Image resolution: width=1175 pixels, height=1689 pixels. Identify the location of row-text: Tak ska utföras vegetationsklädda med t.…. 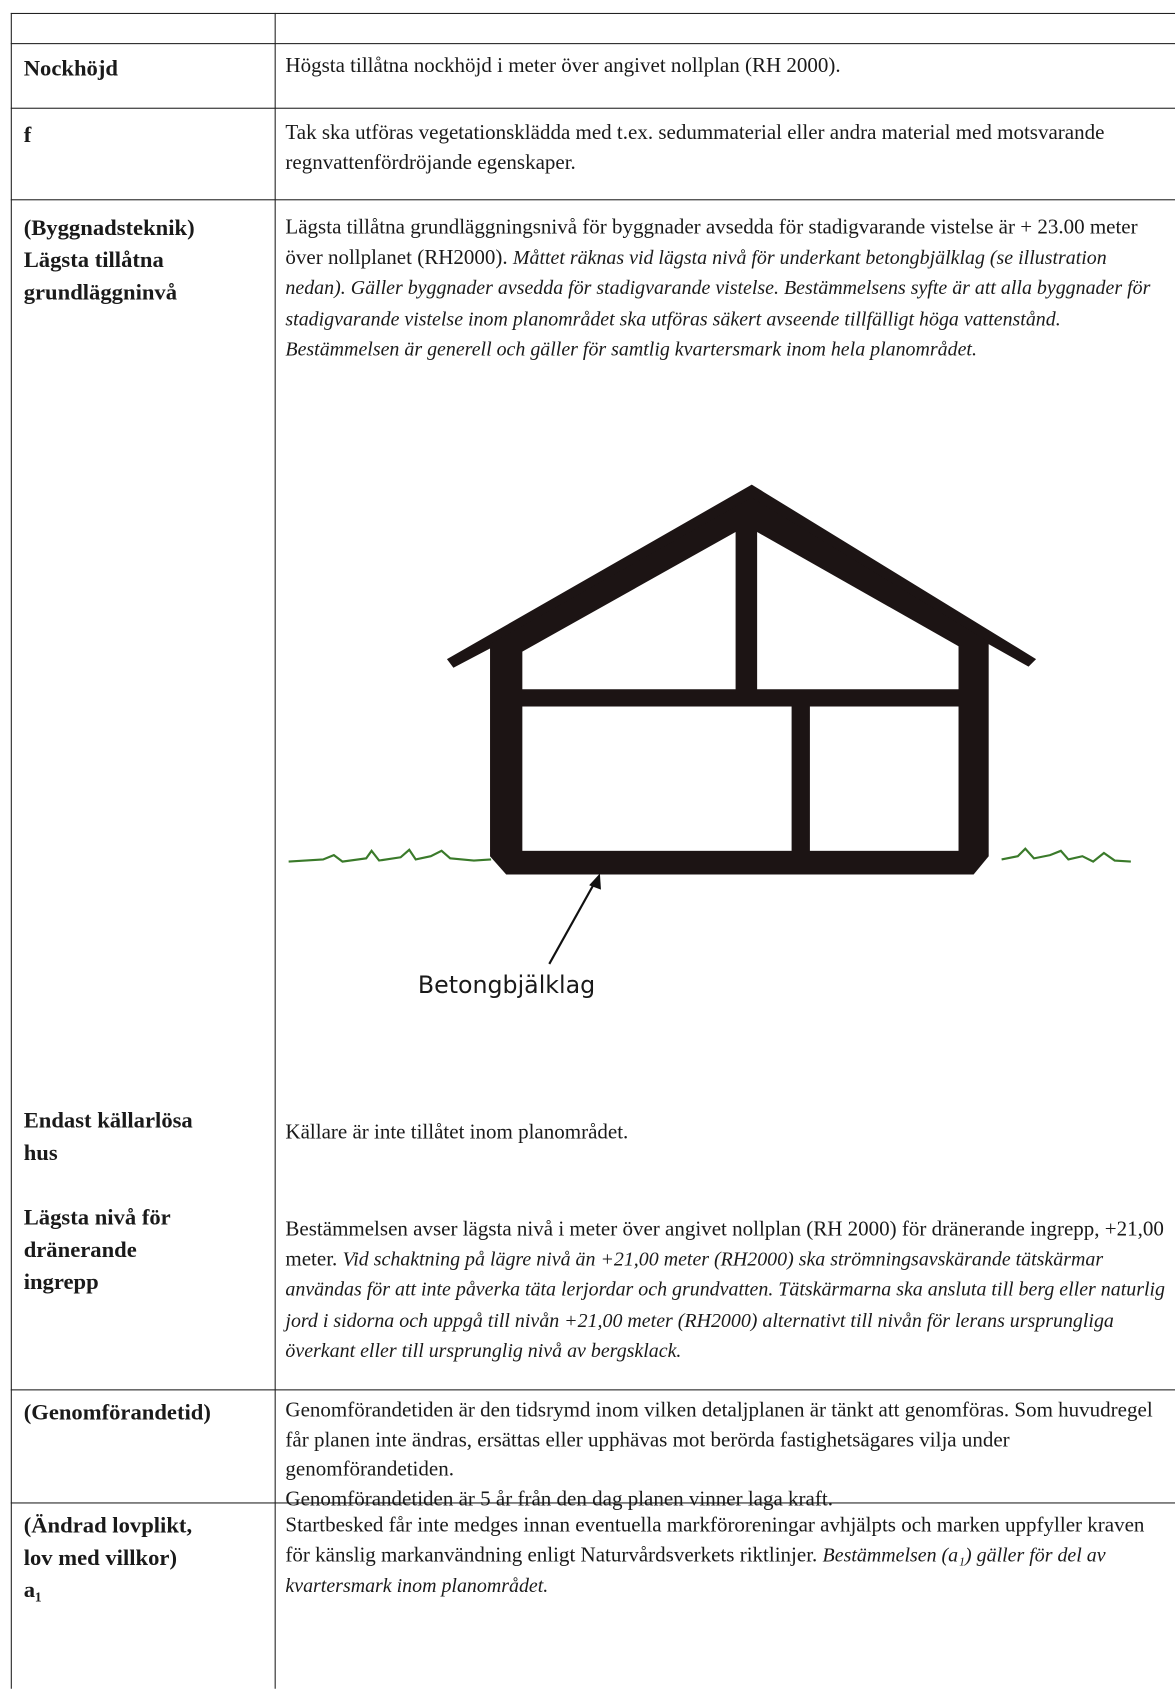
(727, 147).